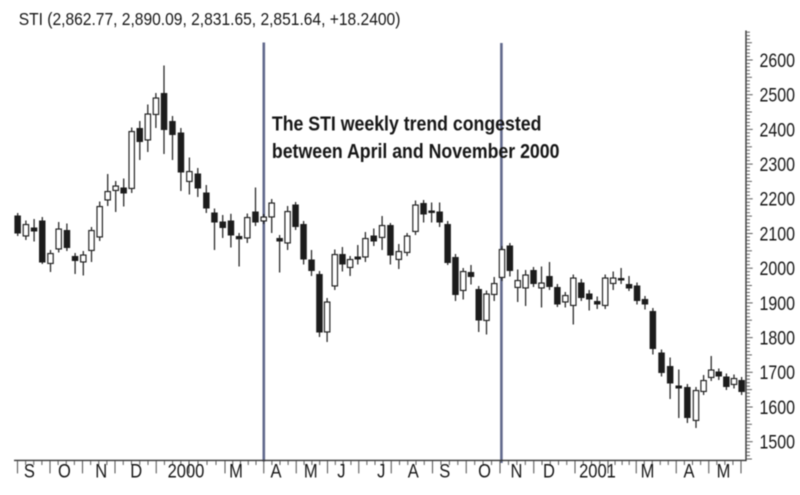 This screenshot has width=800, height=495. I want to click on svg-text: 2200, so click(778, 199).